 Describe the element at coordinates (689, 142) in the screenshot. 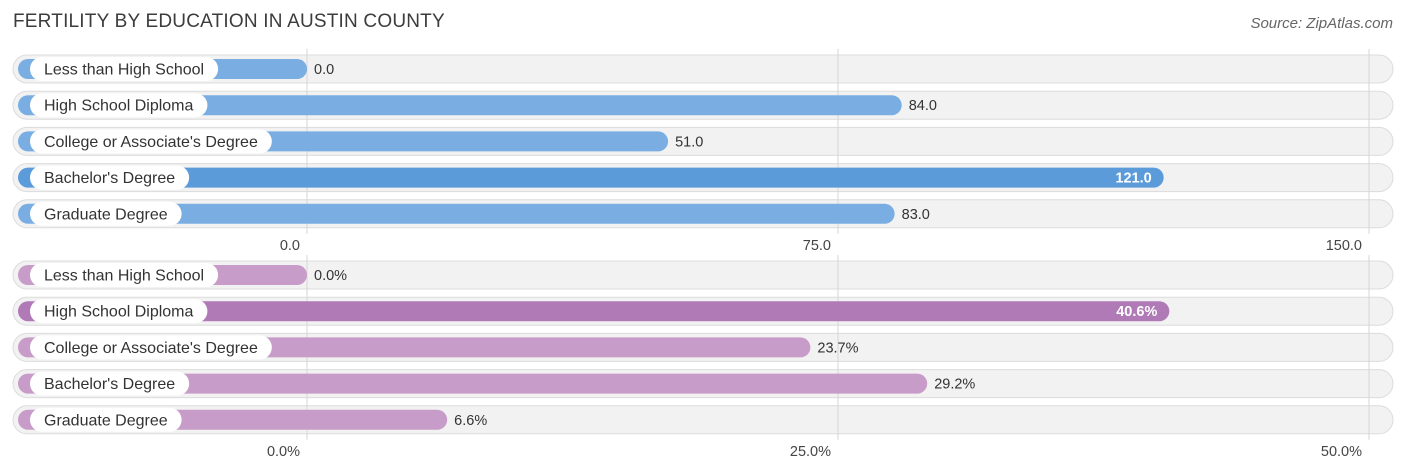

I see `value-label: 51.0` at that location.